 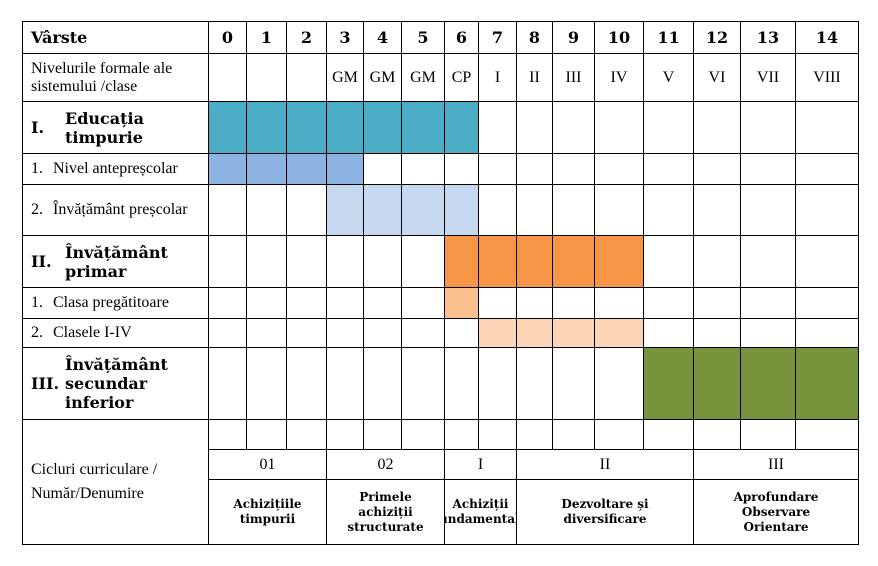 I want to click on age-cell: 7, so click(x=497, y=37).